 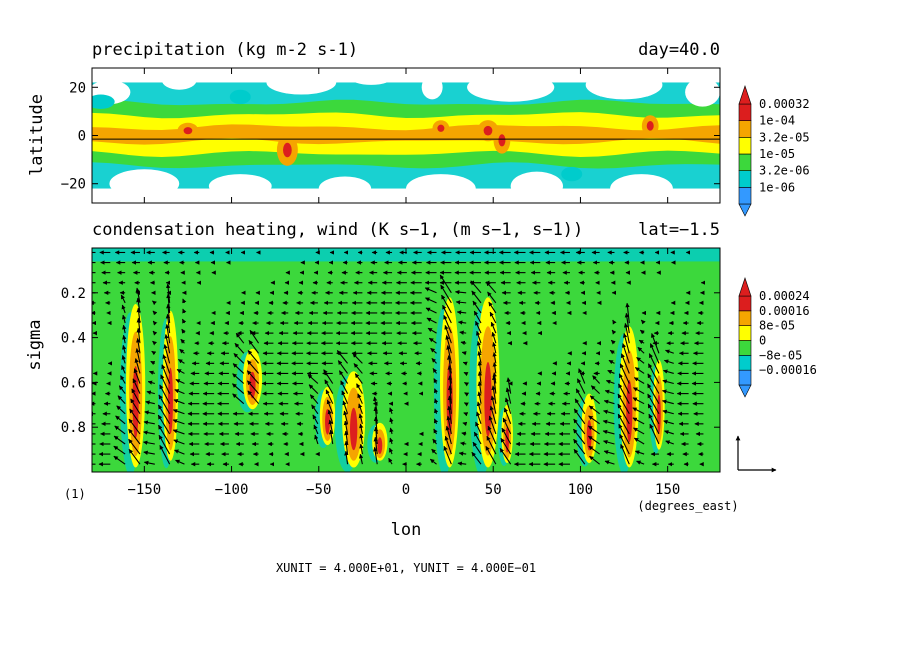 I want to click on x-tick-label: 50, so click(x=493, y=490).